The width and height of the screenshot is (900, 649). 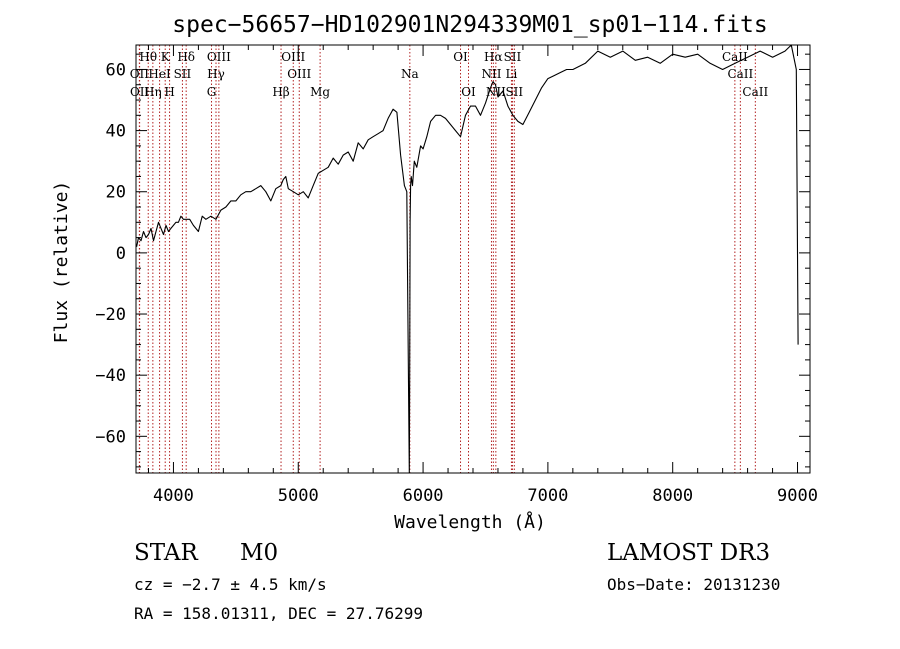 What do you see at coordinates (116, 70) in the screenshot?
I see `y-tick-label: 60` at bounding box center [116, 70].